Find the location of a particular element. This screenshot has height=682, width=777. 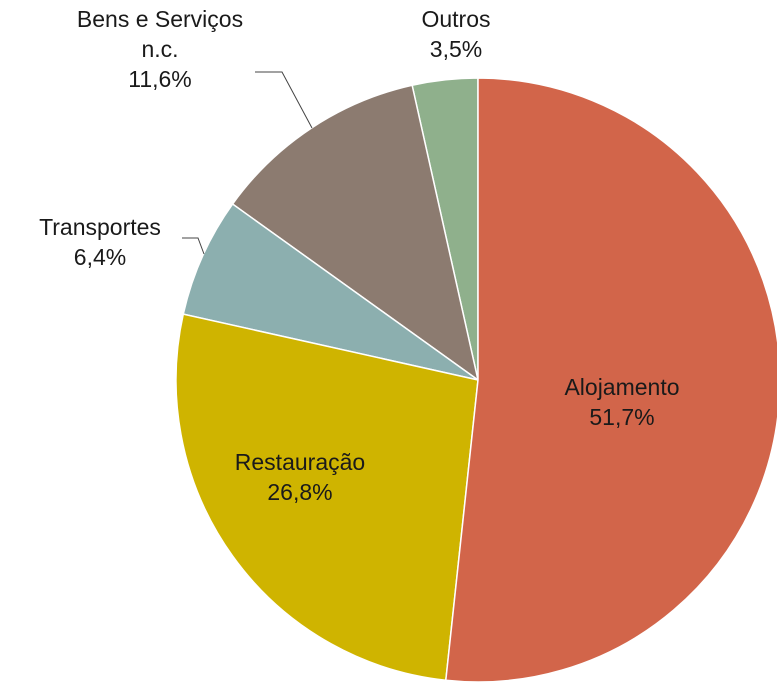

slice-label: Transportes 6,4% is located at coordinates (100, 242).